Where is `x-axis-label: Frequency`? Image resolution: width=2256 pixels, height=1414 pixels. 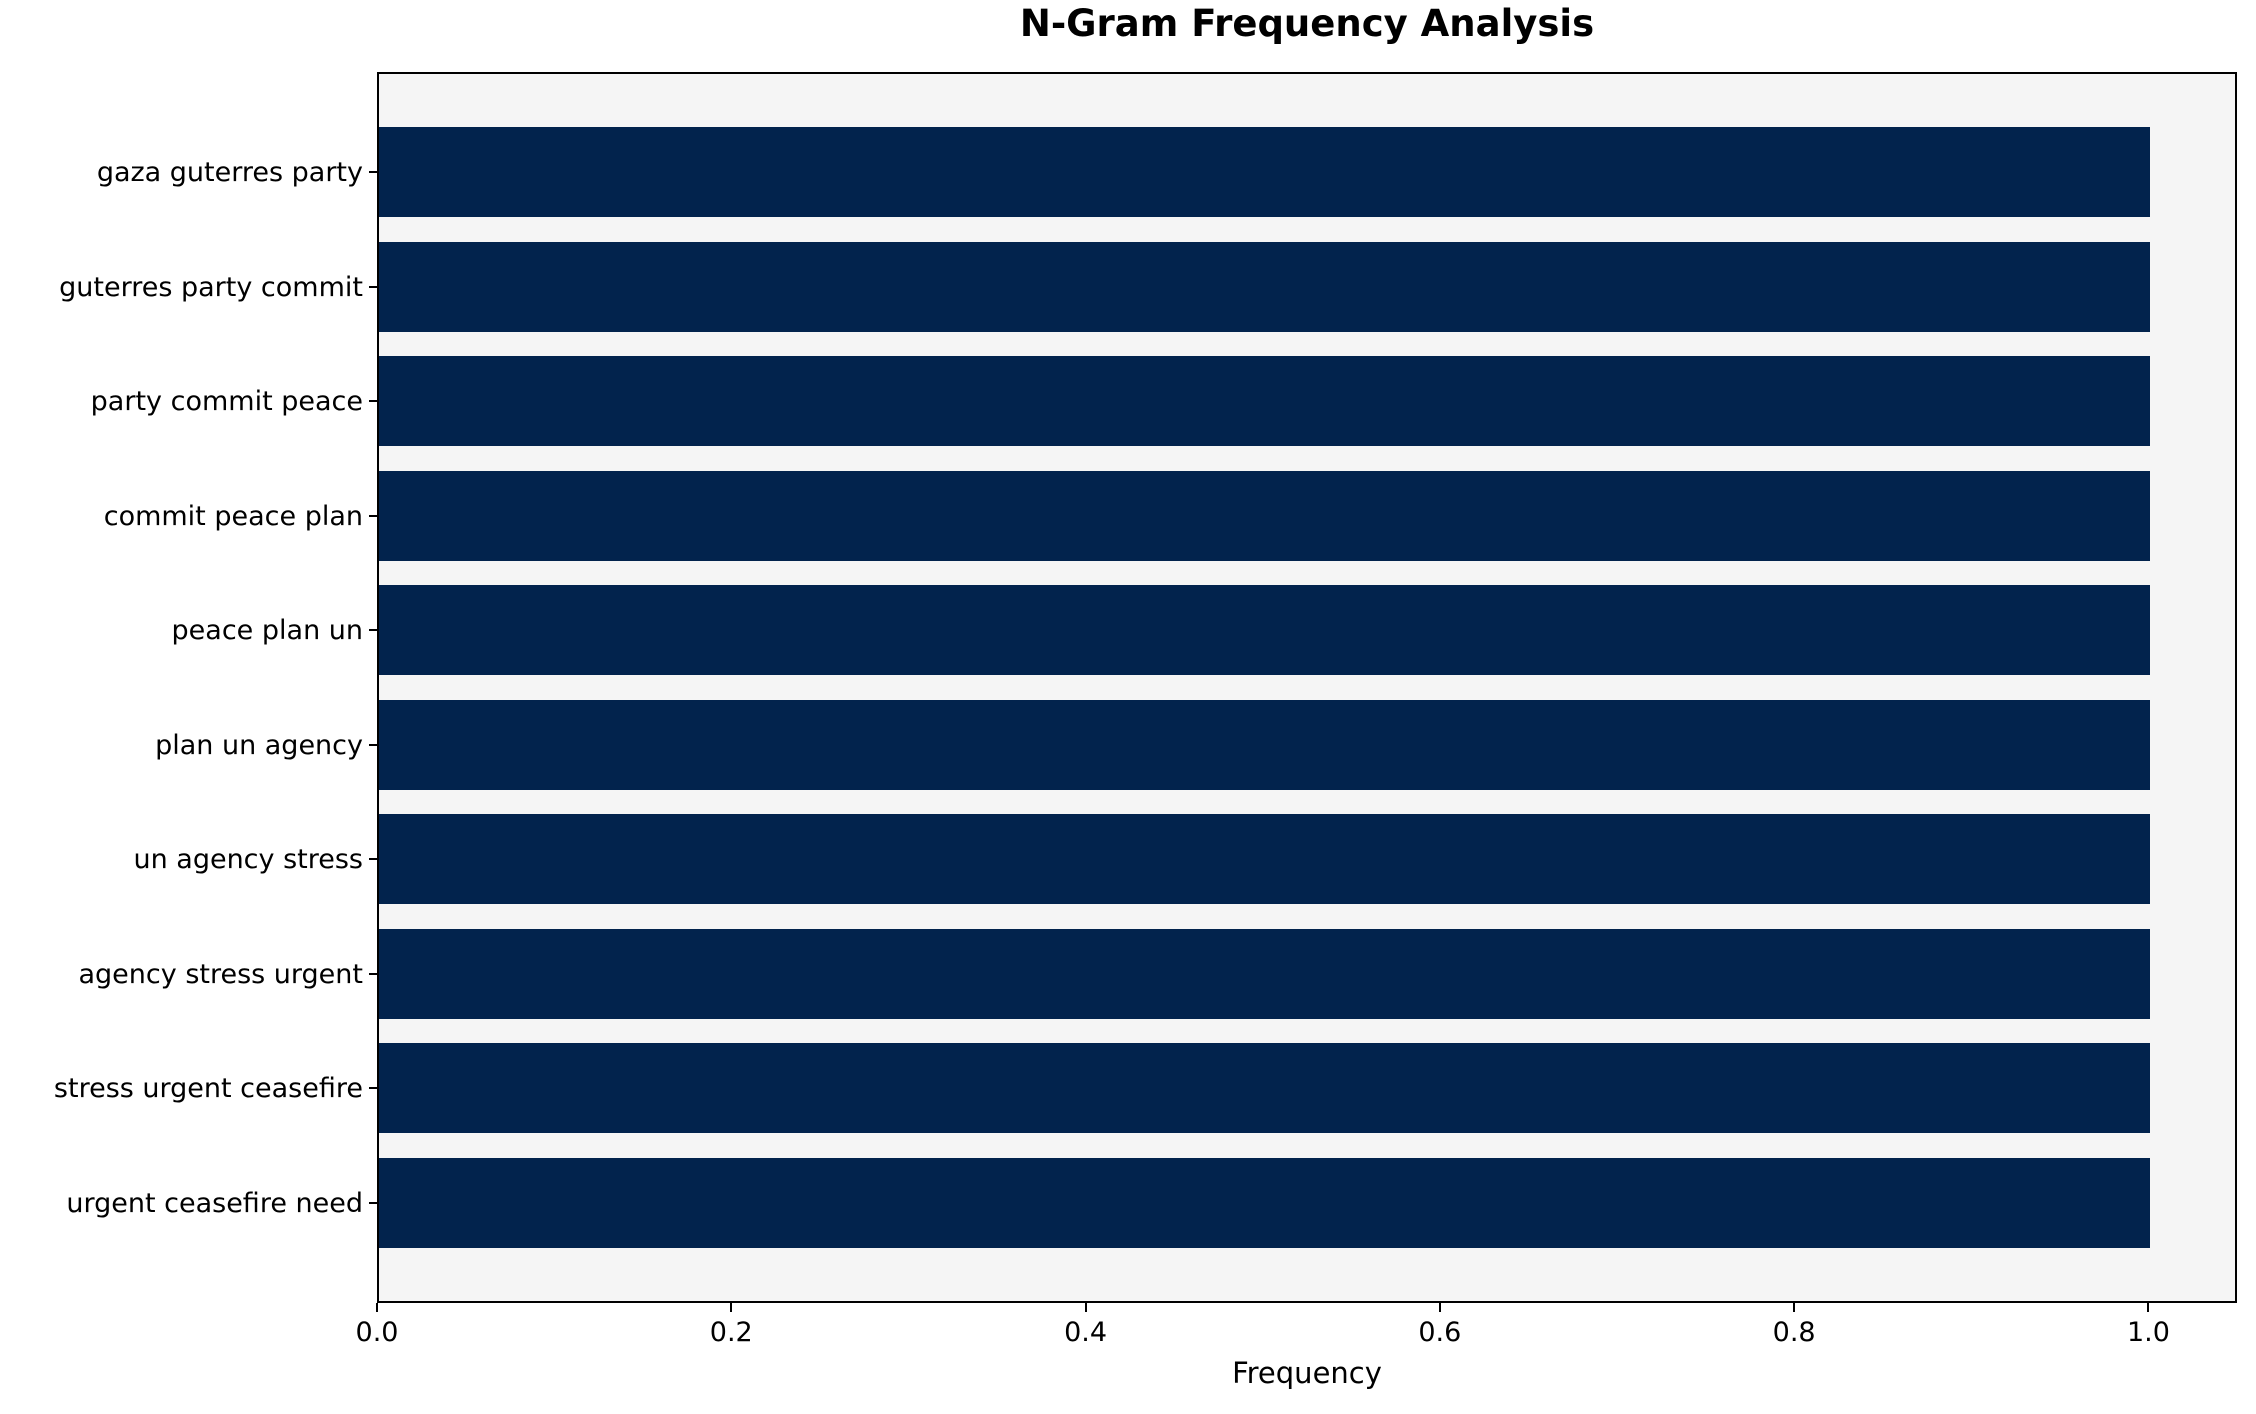
x-axis-label: Frequency is located at coordinates (1307, 1373).